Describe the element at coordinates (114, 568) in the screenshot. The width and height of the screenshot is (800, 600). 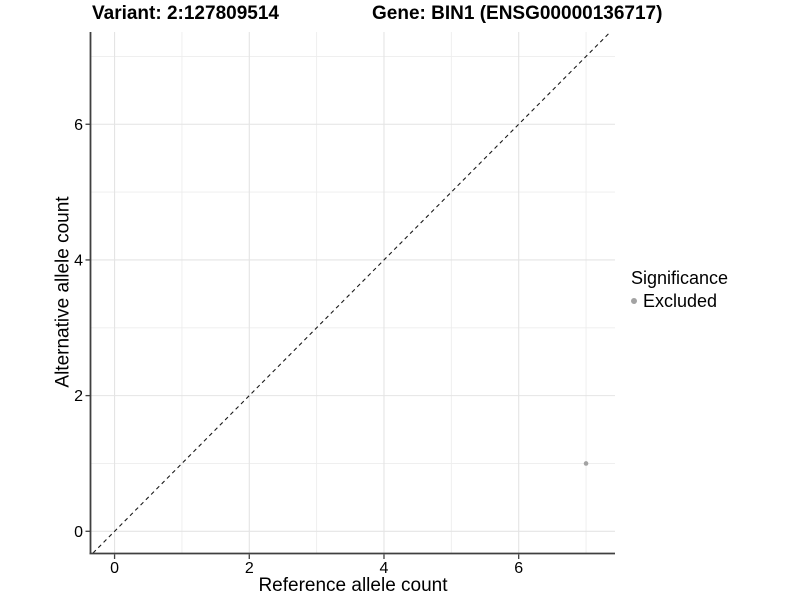
I see `x-tick-label: 0` at that location.